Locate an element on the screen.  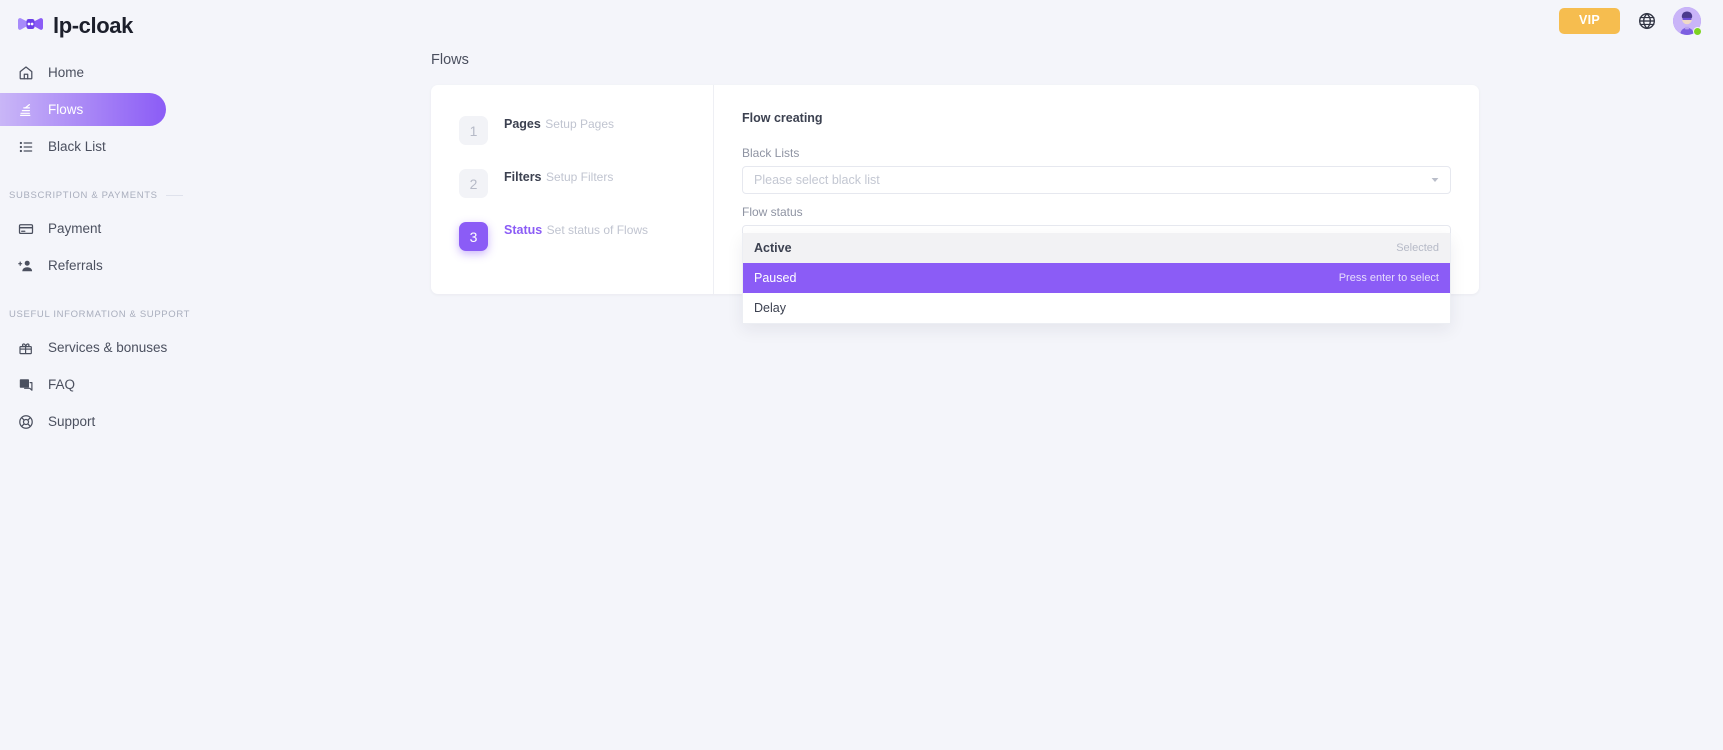
sidebar-item-payment: Payment is located at coordinates (98, 228).